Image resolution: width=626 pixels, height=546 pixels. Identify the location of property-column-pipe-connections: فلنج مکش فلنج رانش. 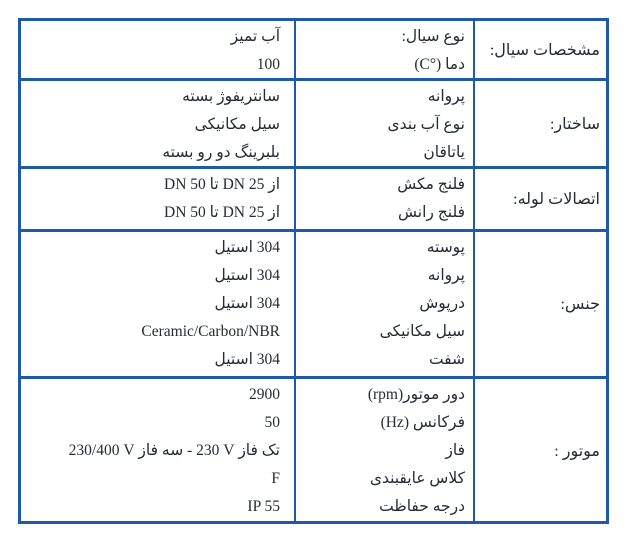
(385, 199).